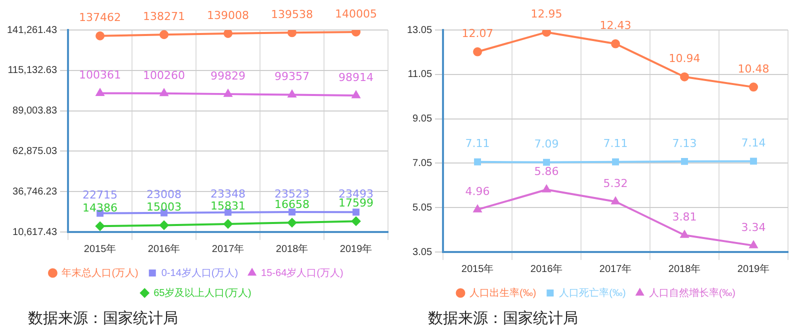 This screenshot has width=800, height=332. Describe the element at coordinates (35, 192) in the screenshot. I see `y-tick-label: 36,746.23` at that location.